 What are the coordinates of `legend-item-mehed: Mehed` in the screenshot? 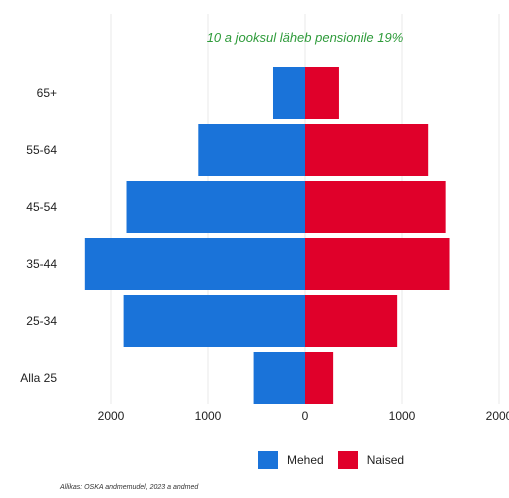 It's located at (291, 460).